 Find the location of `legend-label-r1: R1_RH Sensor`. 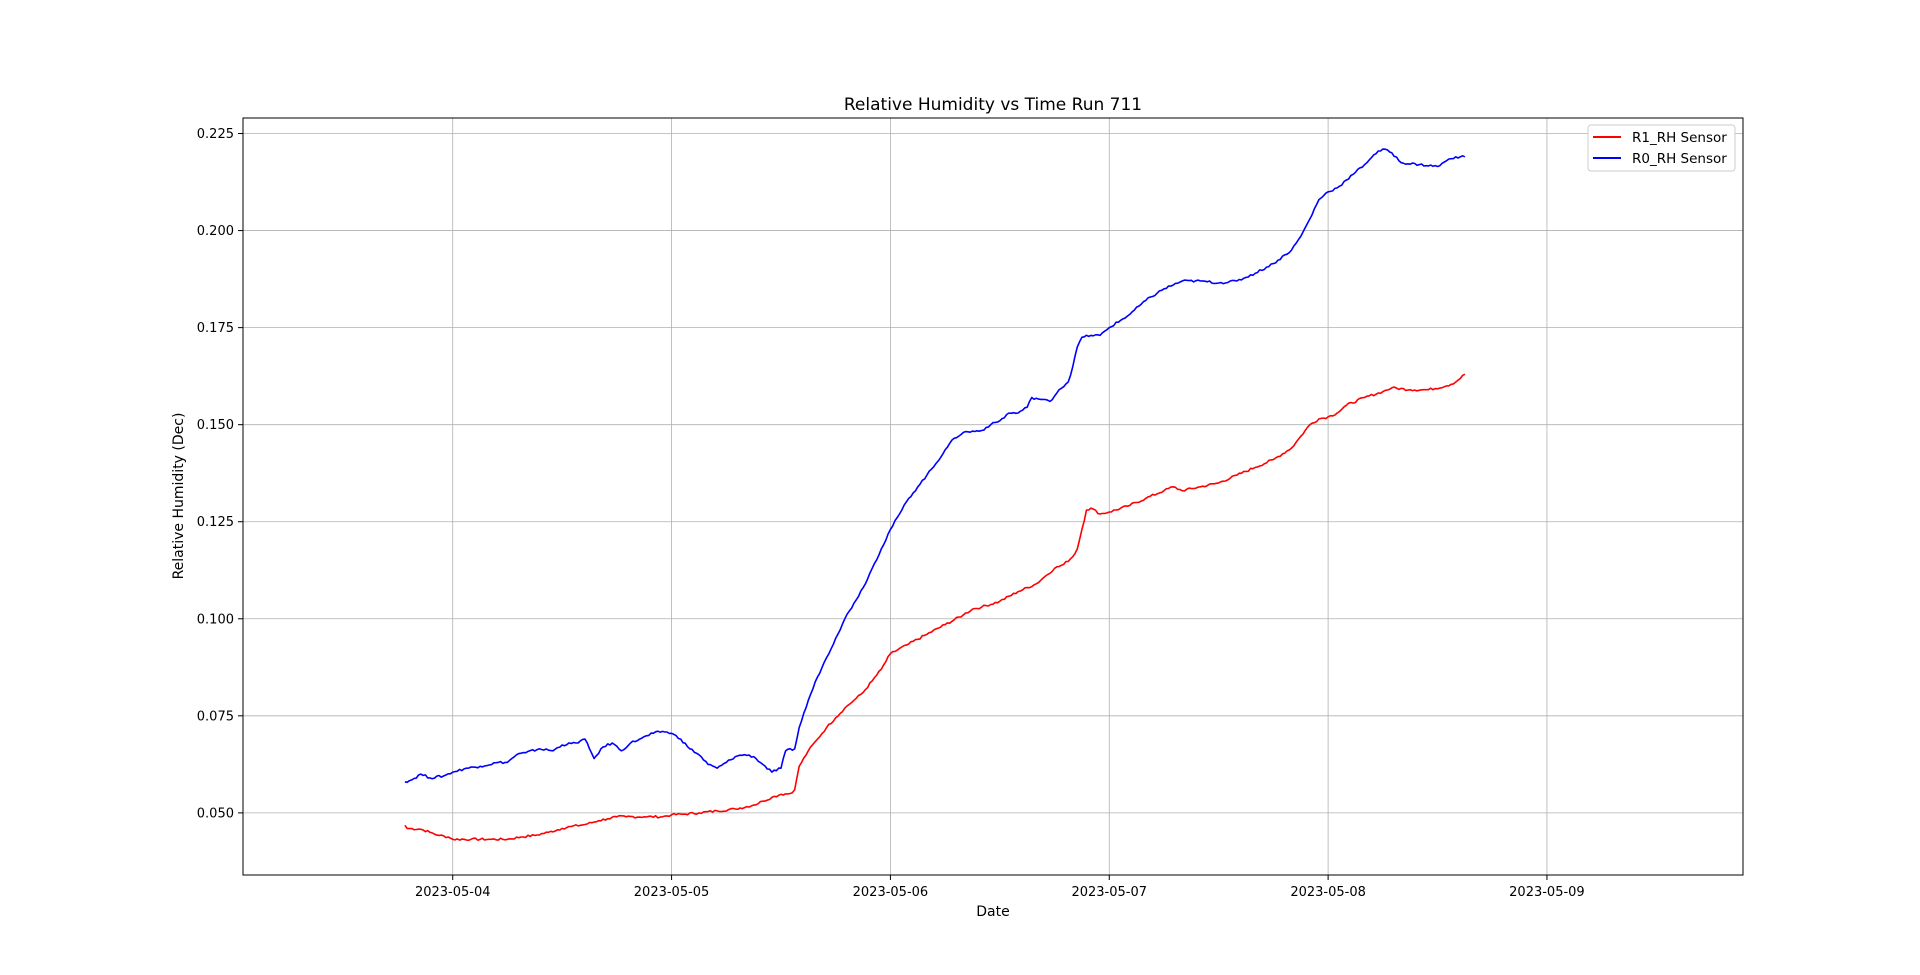

legend-label-r1: R1_RH Sensor is located at coordinates (1679, 138).